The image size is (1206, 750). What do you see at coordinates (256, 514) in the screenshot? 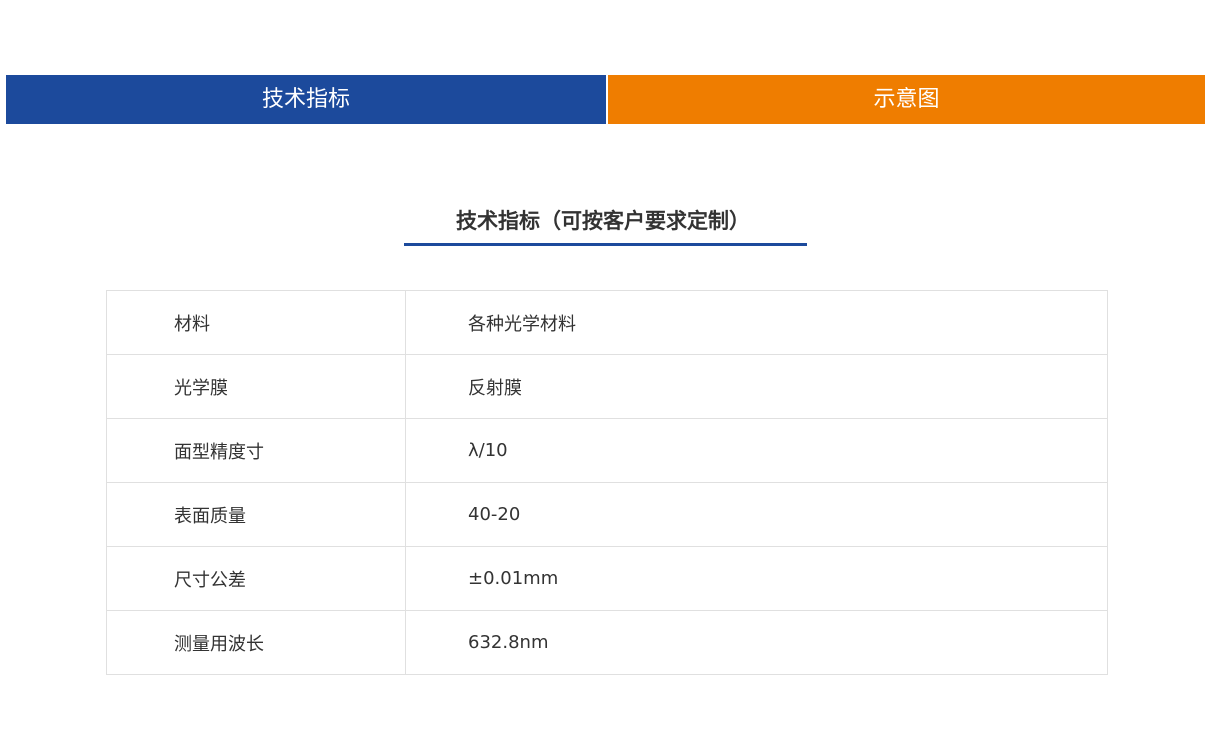
I see `spec-key: 表面质量` at bounding box center [256, 514].